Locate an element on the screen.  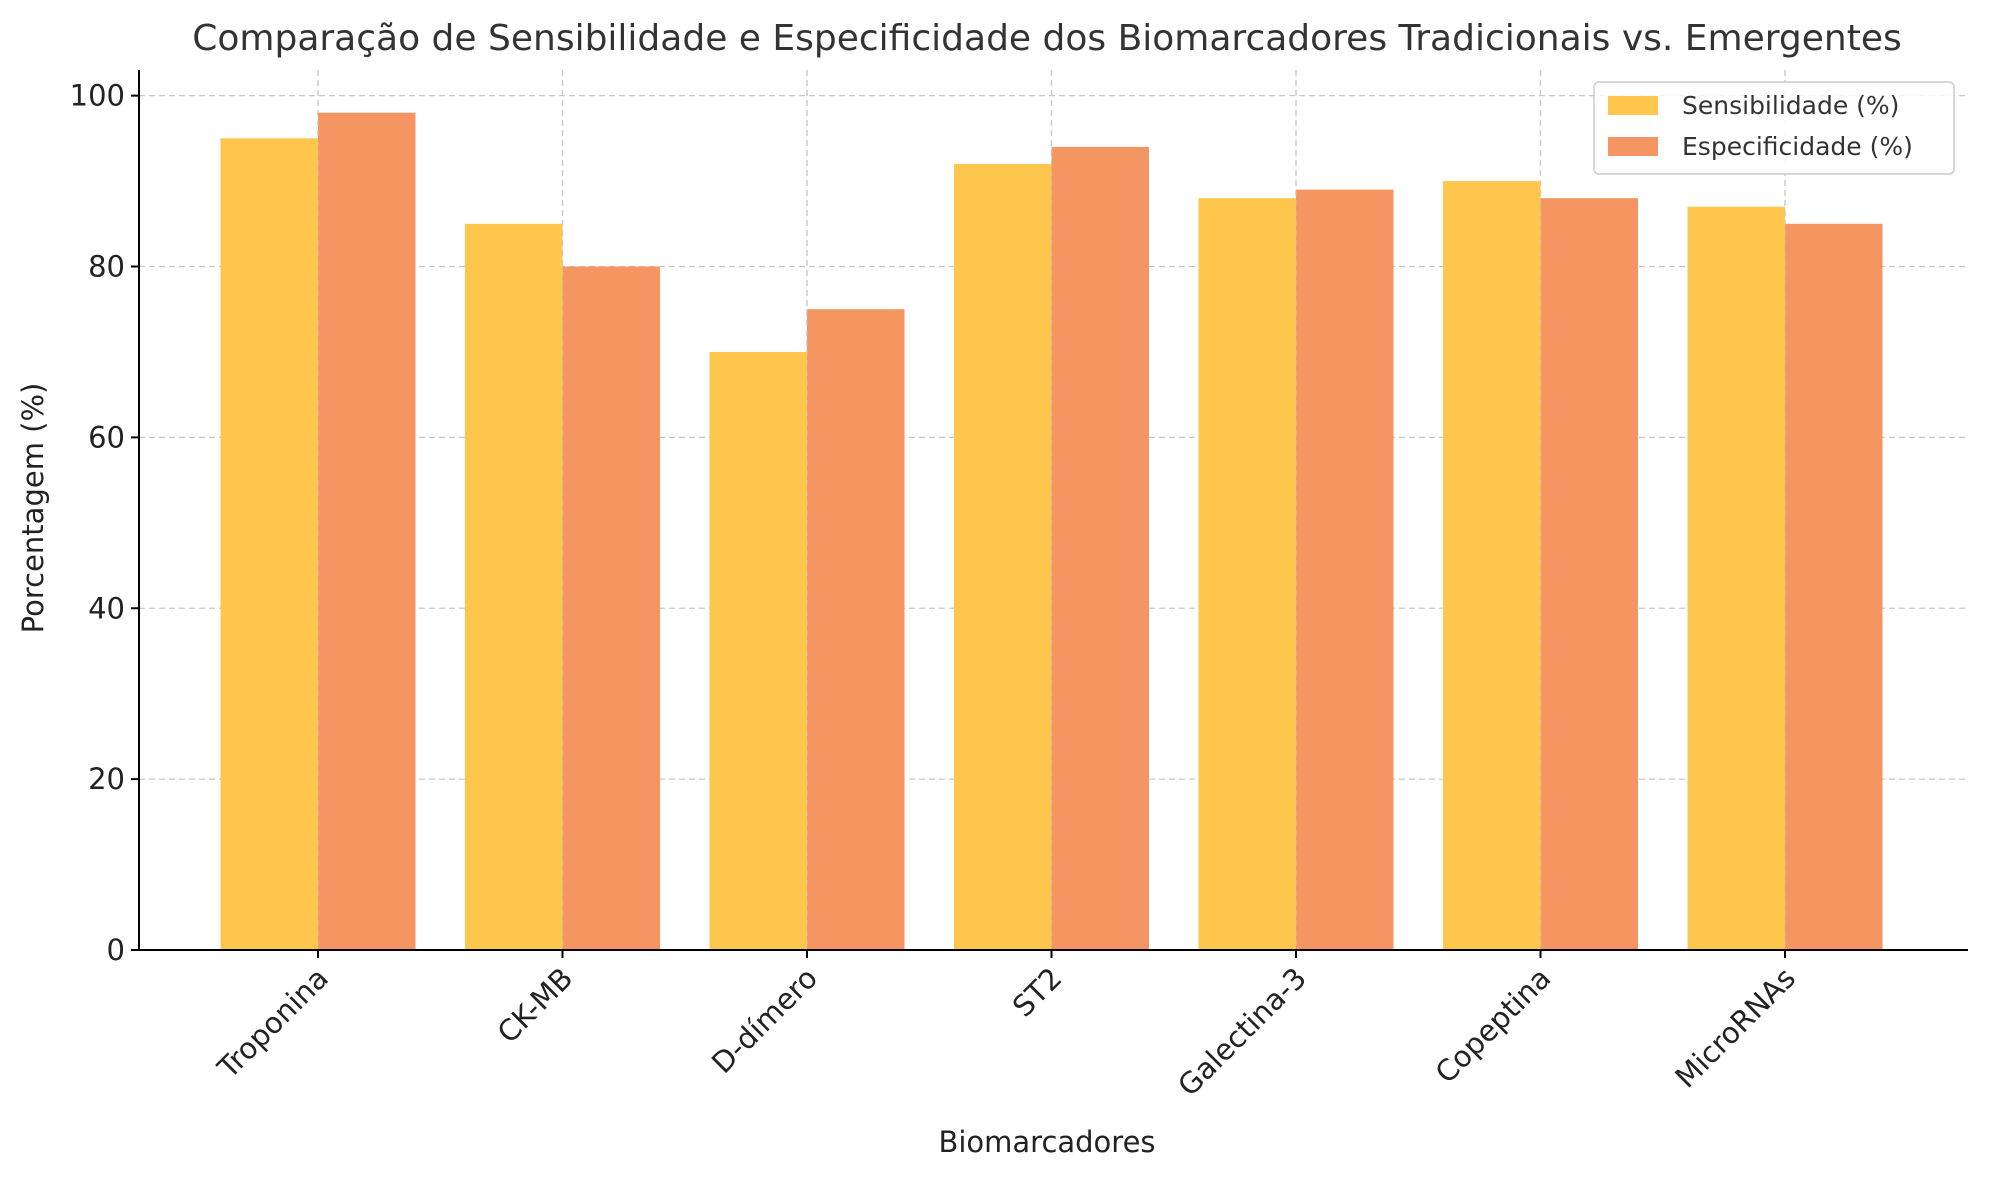
x-tick-label: ST2 is located at coordinates (1037, 992).